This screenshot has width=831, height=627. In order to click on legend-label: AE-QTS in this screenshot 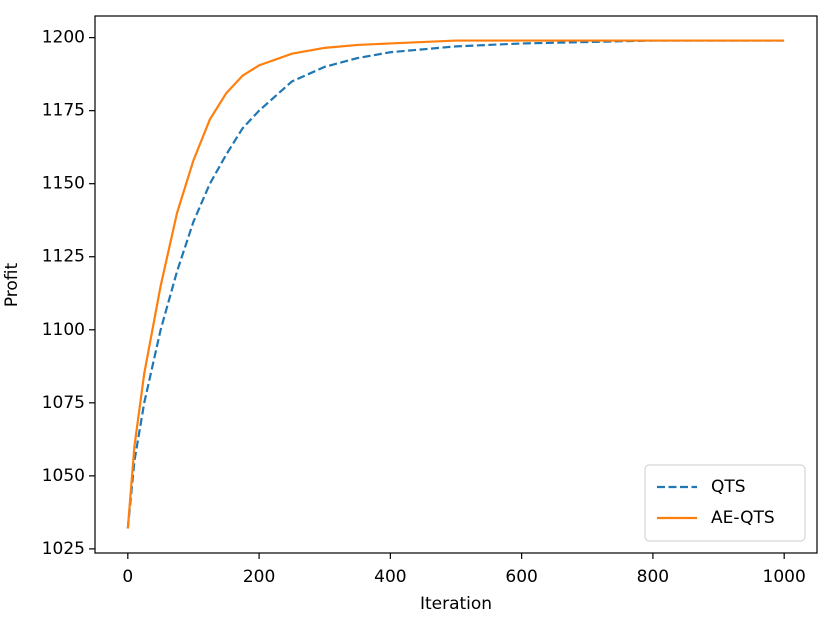, I will do `click(743, 518)`.